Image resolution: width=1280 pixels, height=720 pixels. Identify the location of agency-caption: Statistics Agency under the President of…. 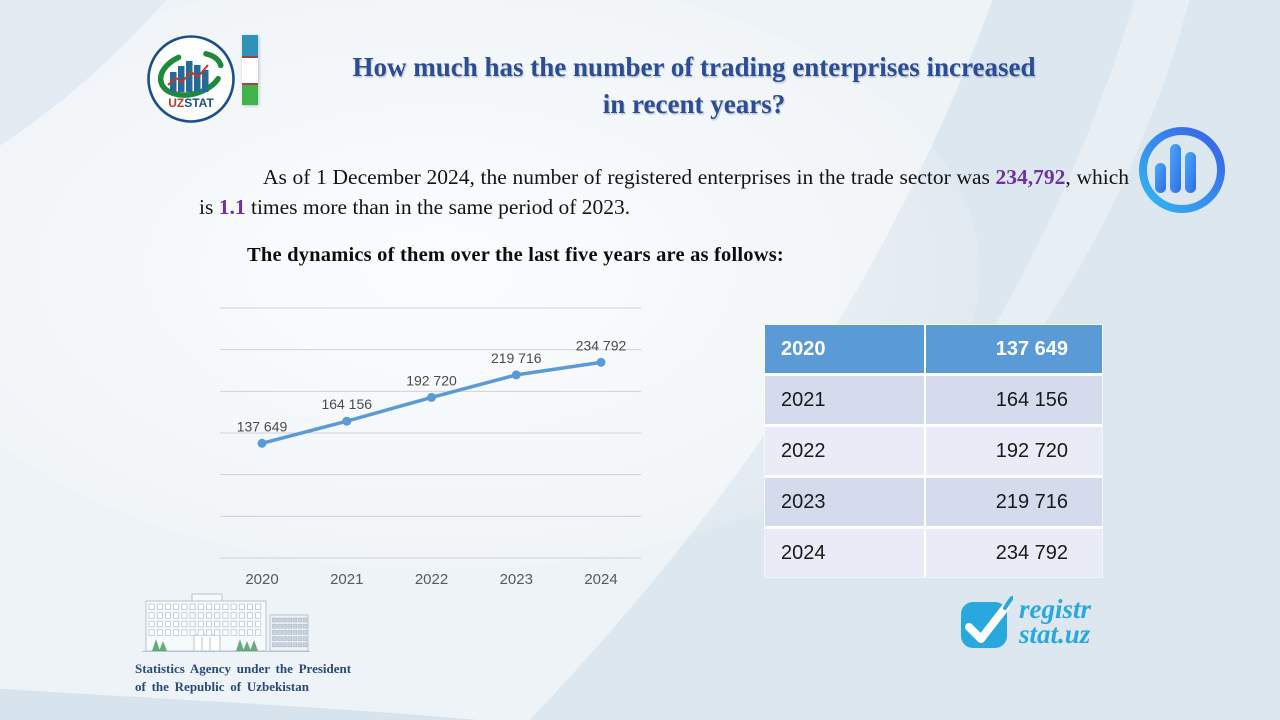
(243, 677).